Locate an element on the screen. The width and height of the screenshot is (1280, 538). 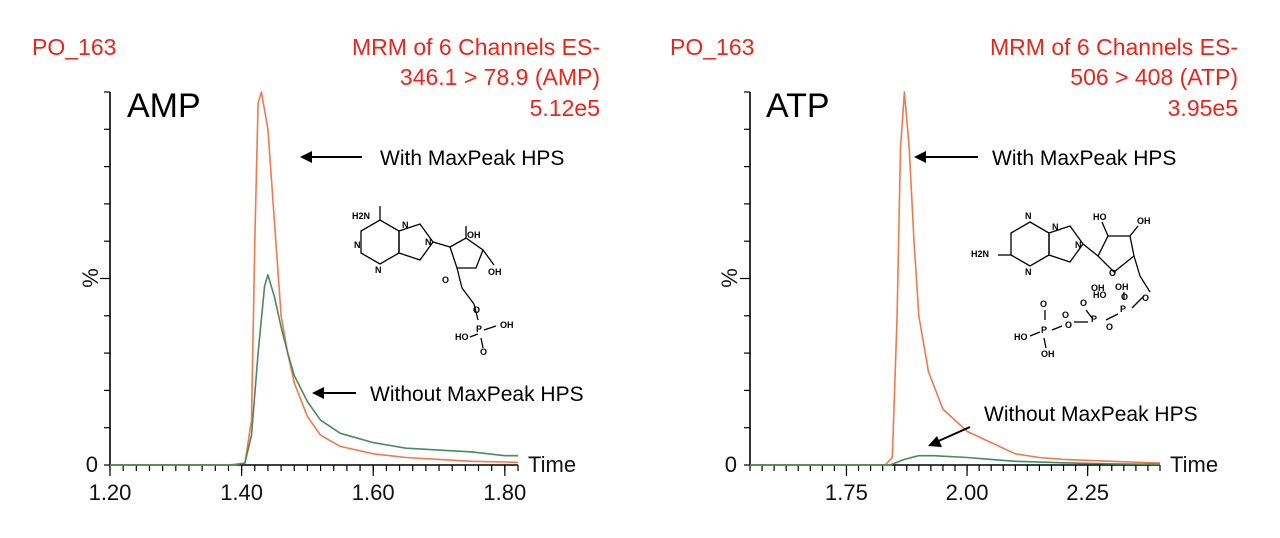
header-line-3: 3.95e5 is located at coordinates (1203, 108).